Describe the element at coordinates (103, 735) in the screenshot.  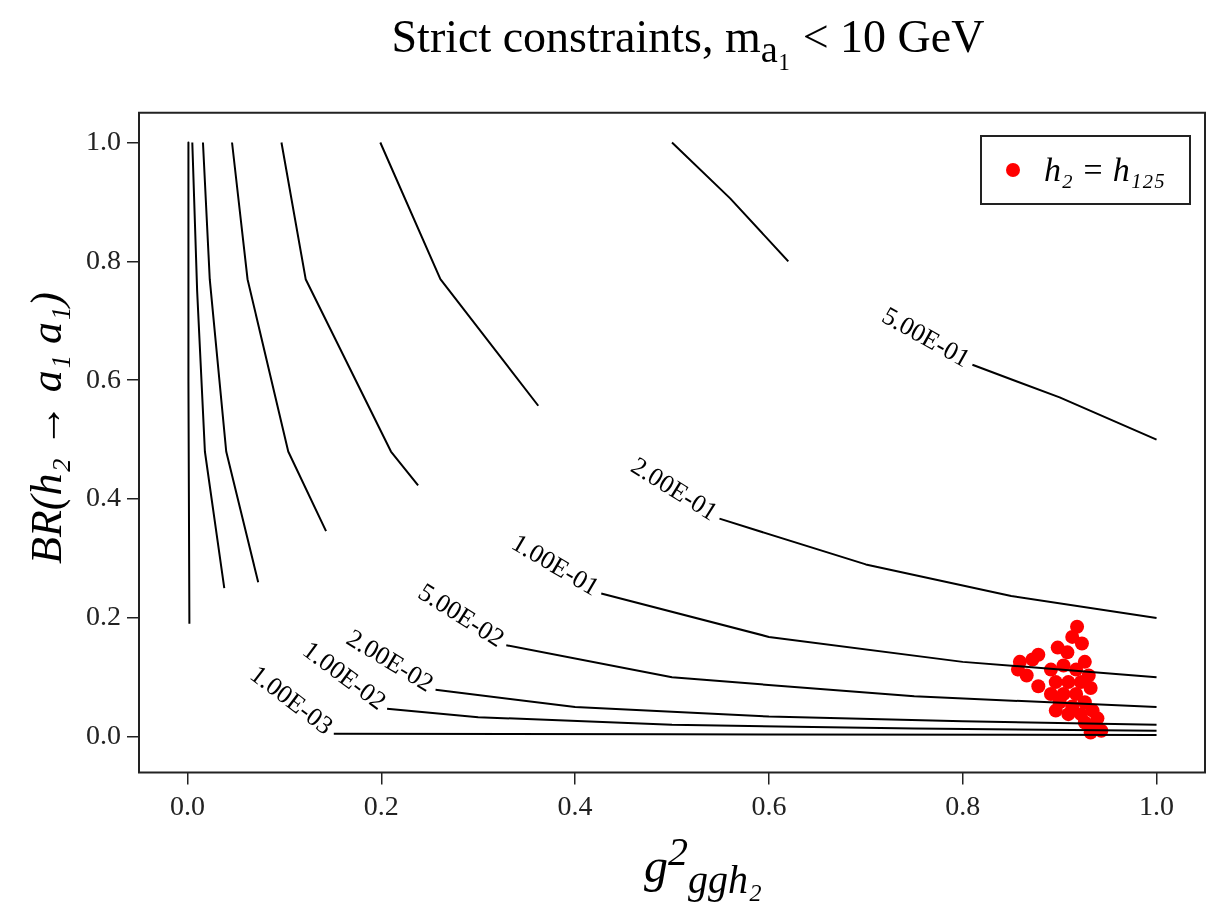
I see `y-tick-label: 0.0` at that location.